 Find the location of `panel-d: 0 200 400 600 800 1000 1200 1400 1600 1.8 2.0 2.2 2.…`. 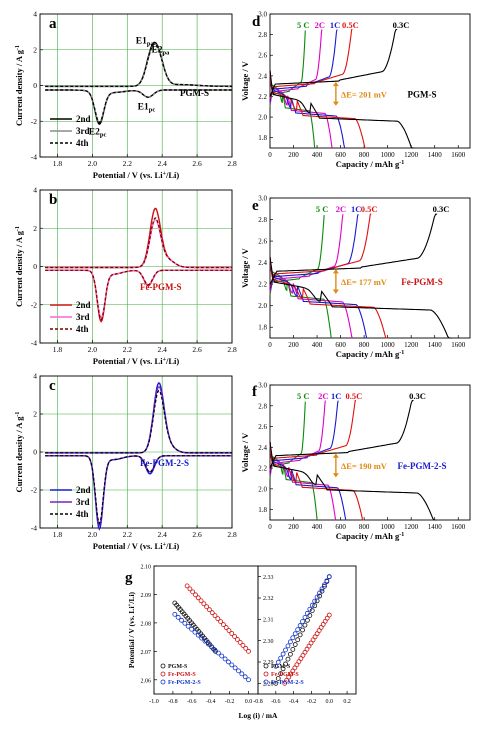

panel-d: 0 200 400 600 800 1000 1200 1400 1600 1.8 2.0 2.2 2.… is located at coordinates (355, 90).